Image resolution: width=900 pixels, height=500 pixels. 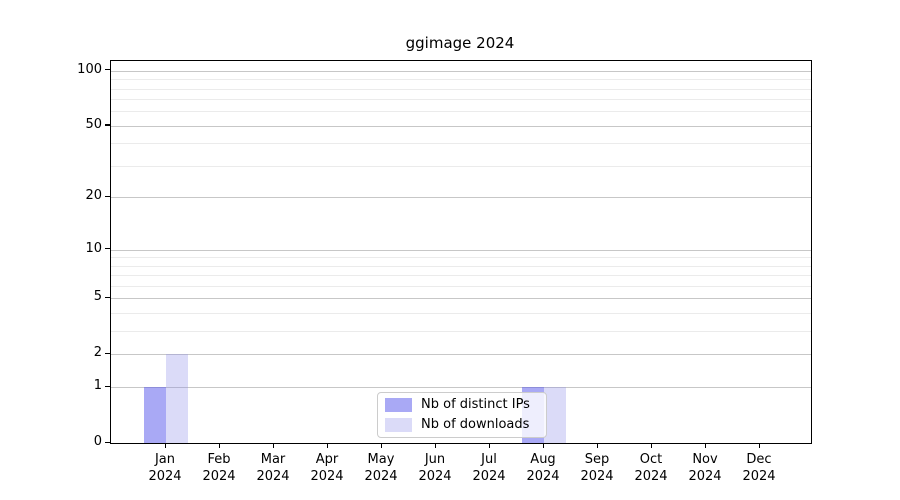 I want to click on y-tick-label: 100, so click(x=89, y=69).